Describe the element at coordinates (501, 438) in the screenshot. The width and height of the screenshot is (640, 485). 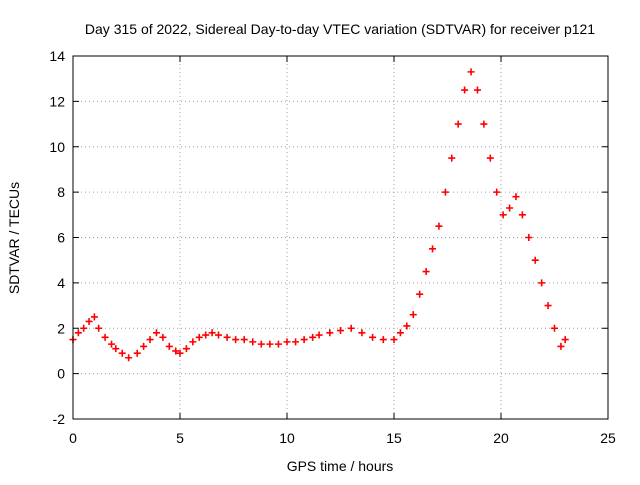
I see `x-tick-label: 20` at that location.